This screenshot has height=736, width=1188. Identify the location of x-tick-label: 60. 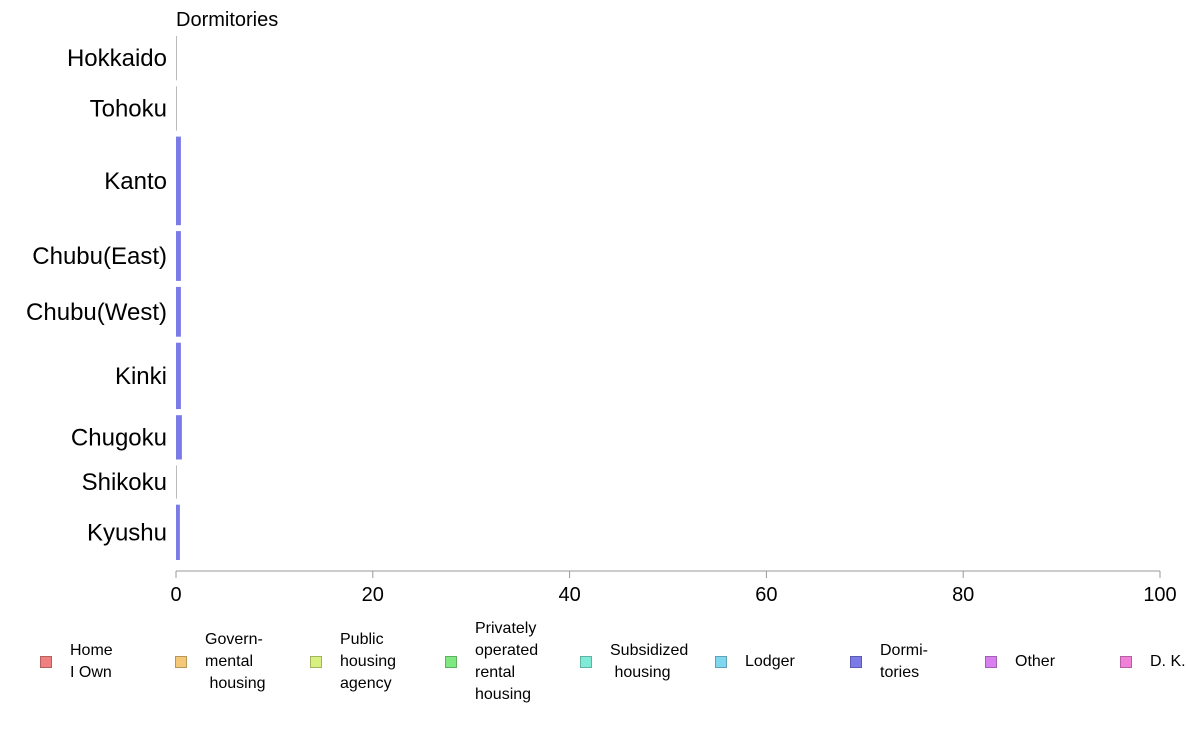
(766, 595).